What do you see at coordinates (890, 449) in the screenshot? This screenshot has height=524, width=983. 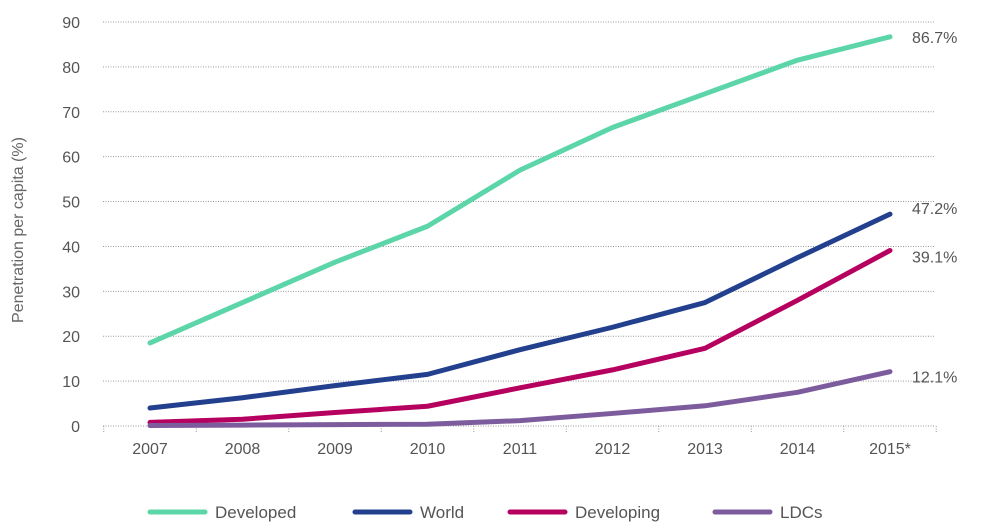 I see `x-tick-label: 2015*` at bounding box center [890, 449].